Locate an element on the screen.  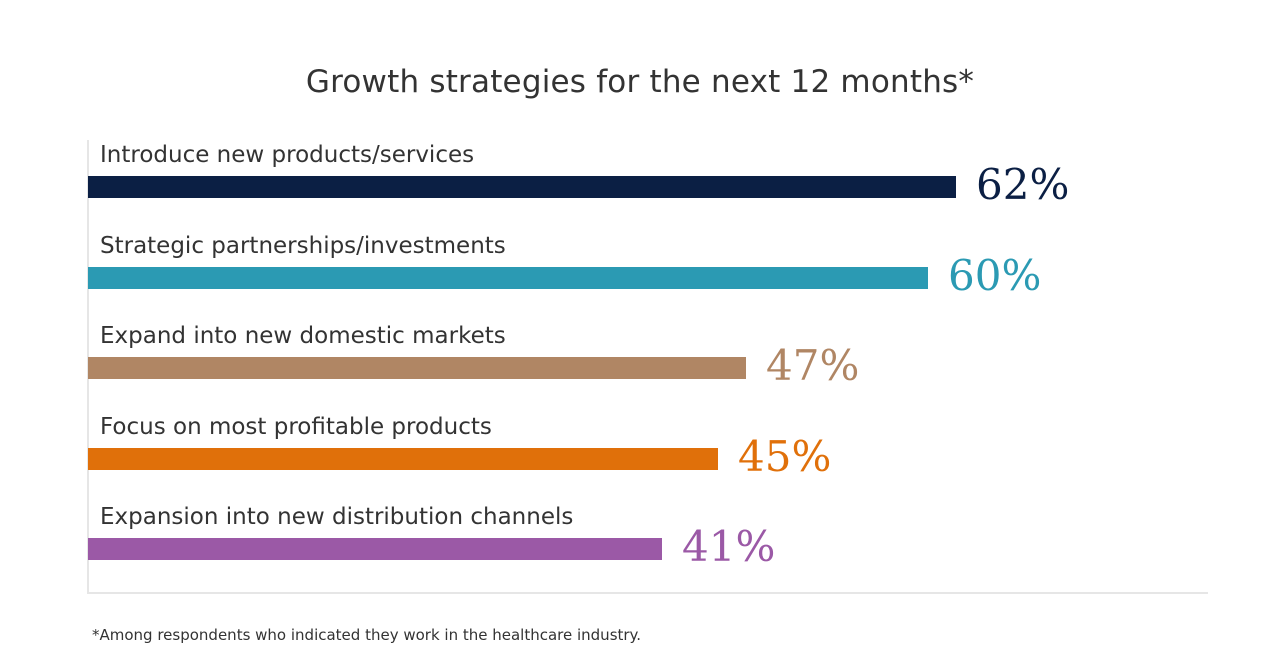
category-label: Expansion into new distribution channels is located at coordinates (337, 517).